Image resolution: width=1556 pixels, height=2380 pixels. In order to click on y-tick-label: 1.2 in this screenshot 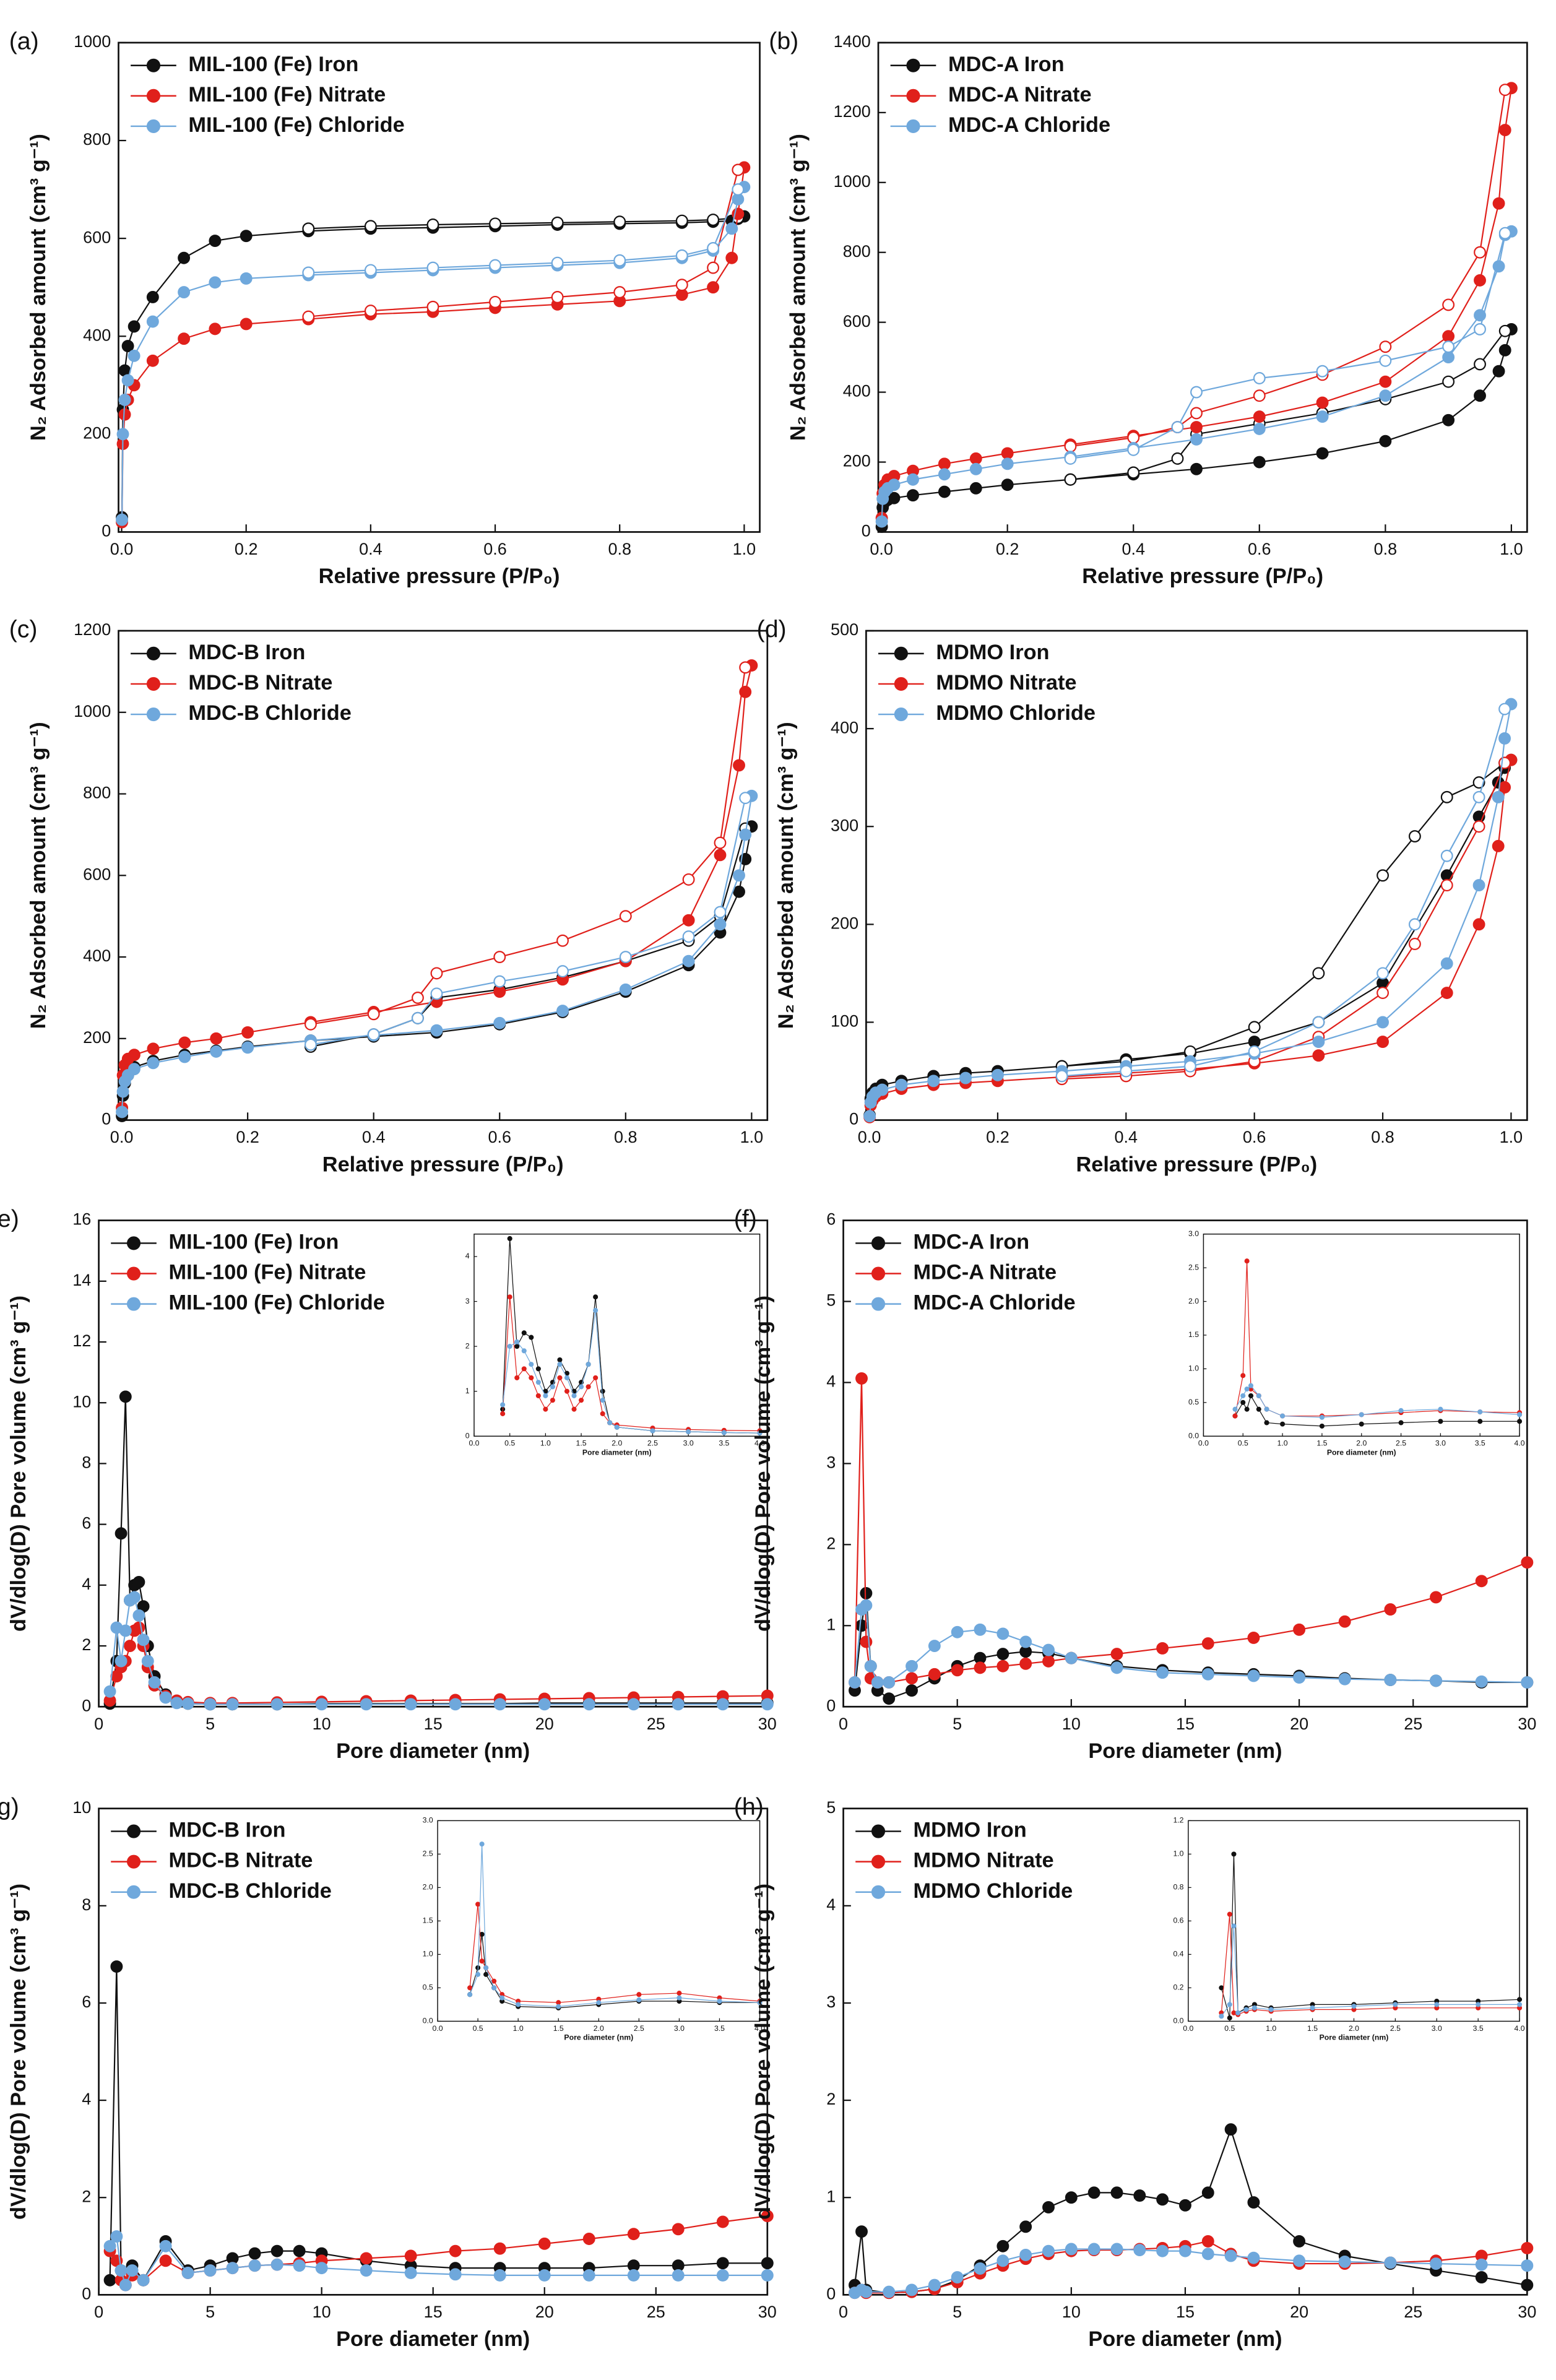, I will do `click(1178, 1820)`.